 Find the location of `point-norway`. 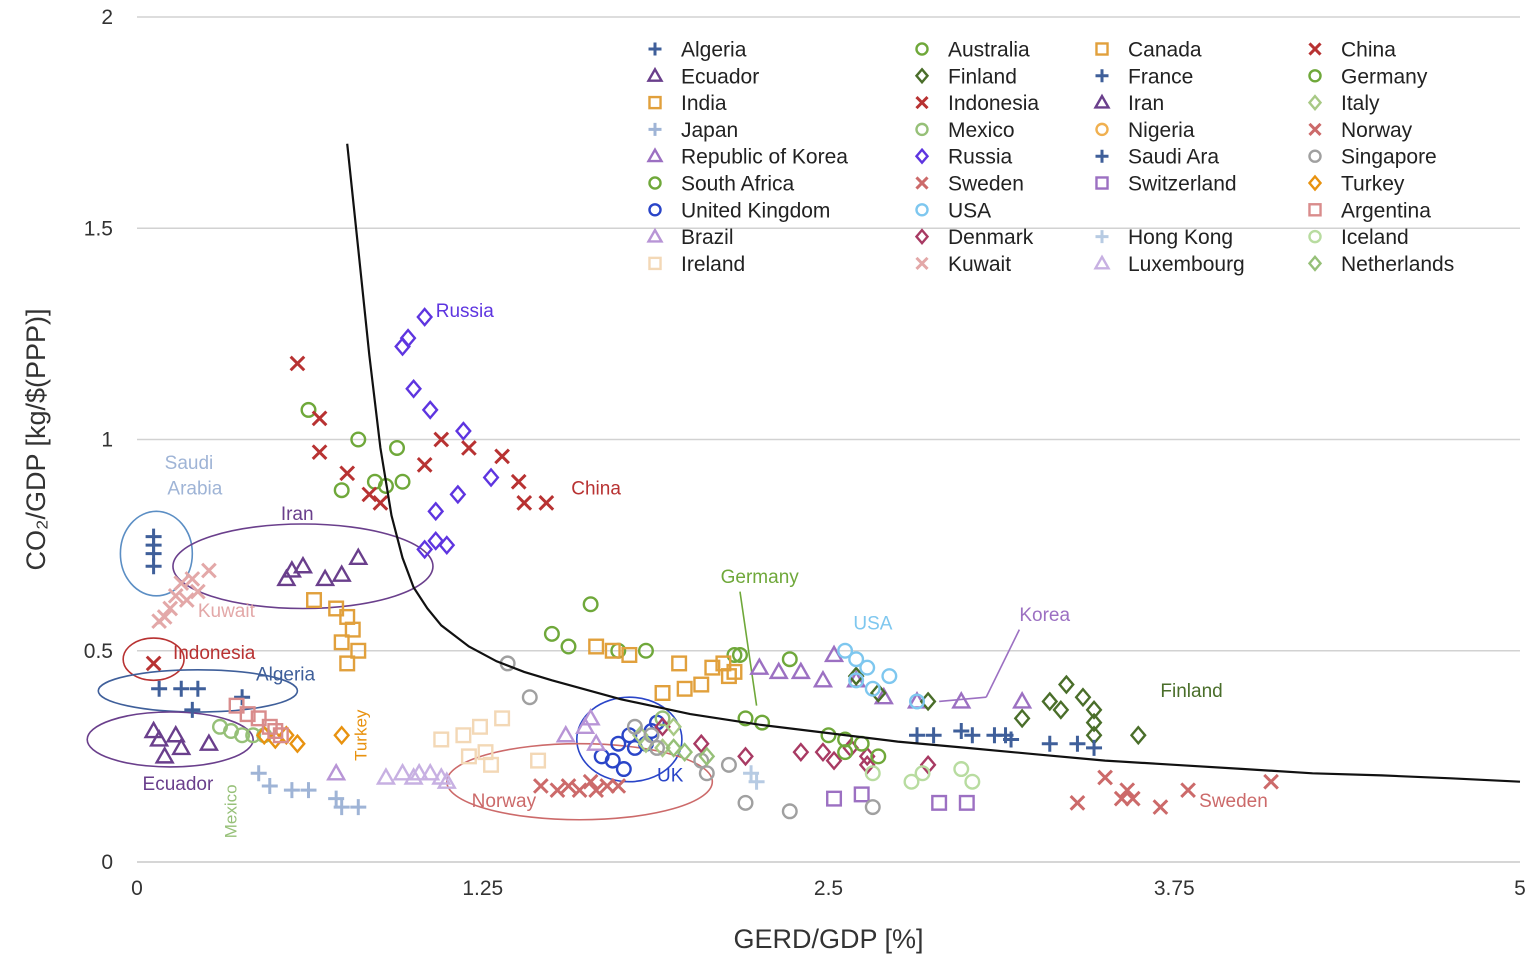

point-norway is located at coordinates (618, 786).